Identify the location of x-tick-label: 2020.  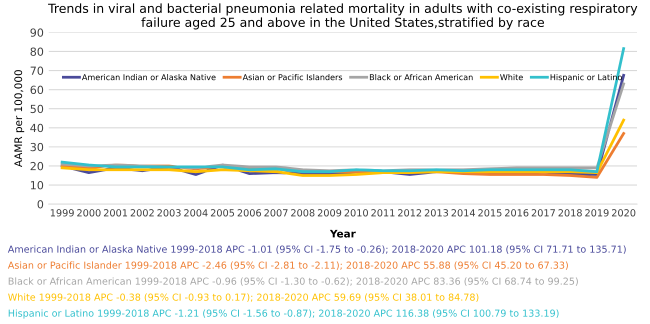
(624, 213).